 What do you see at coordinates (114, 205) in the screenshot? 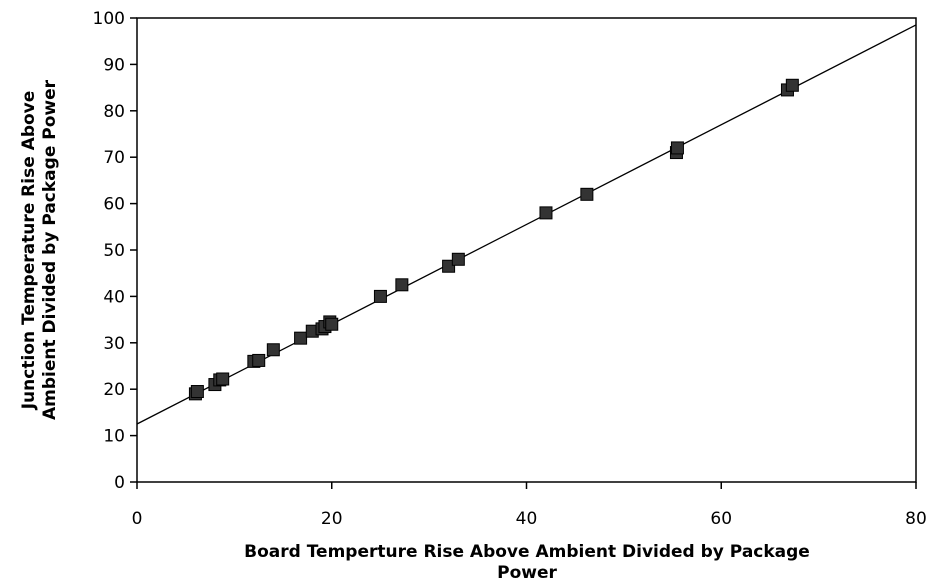
I see `y-tick-label: 60` at bounding box center [114, 205].